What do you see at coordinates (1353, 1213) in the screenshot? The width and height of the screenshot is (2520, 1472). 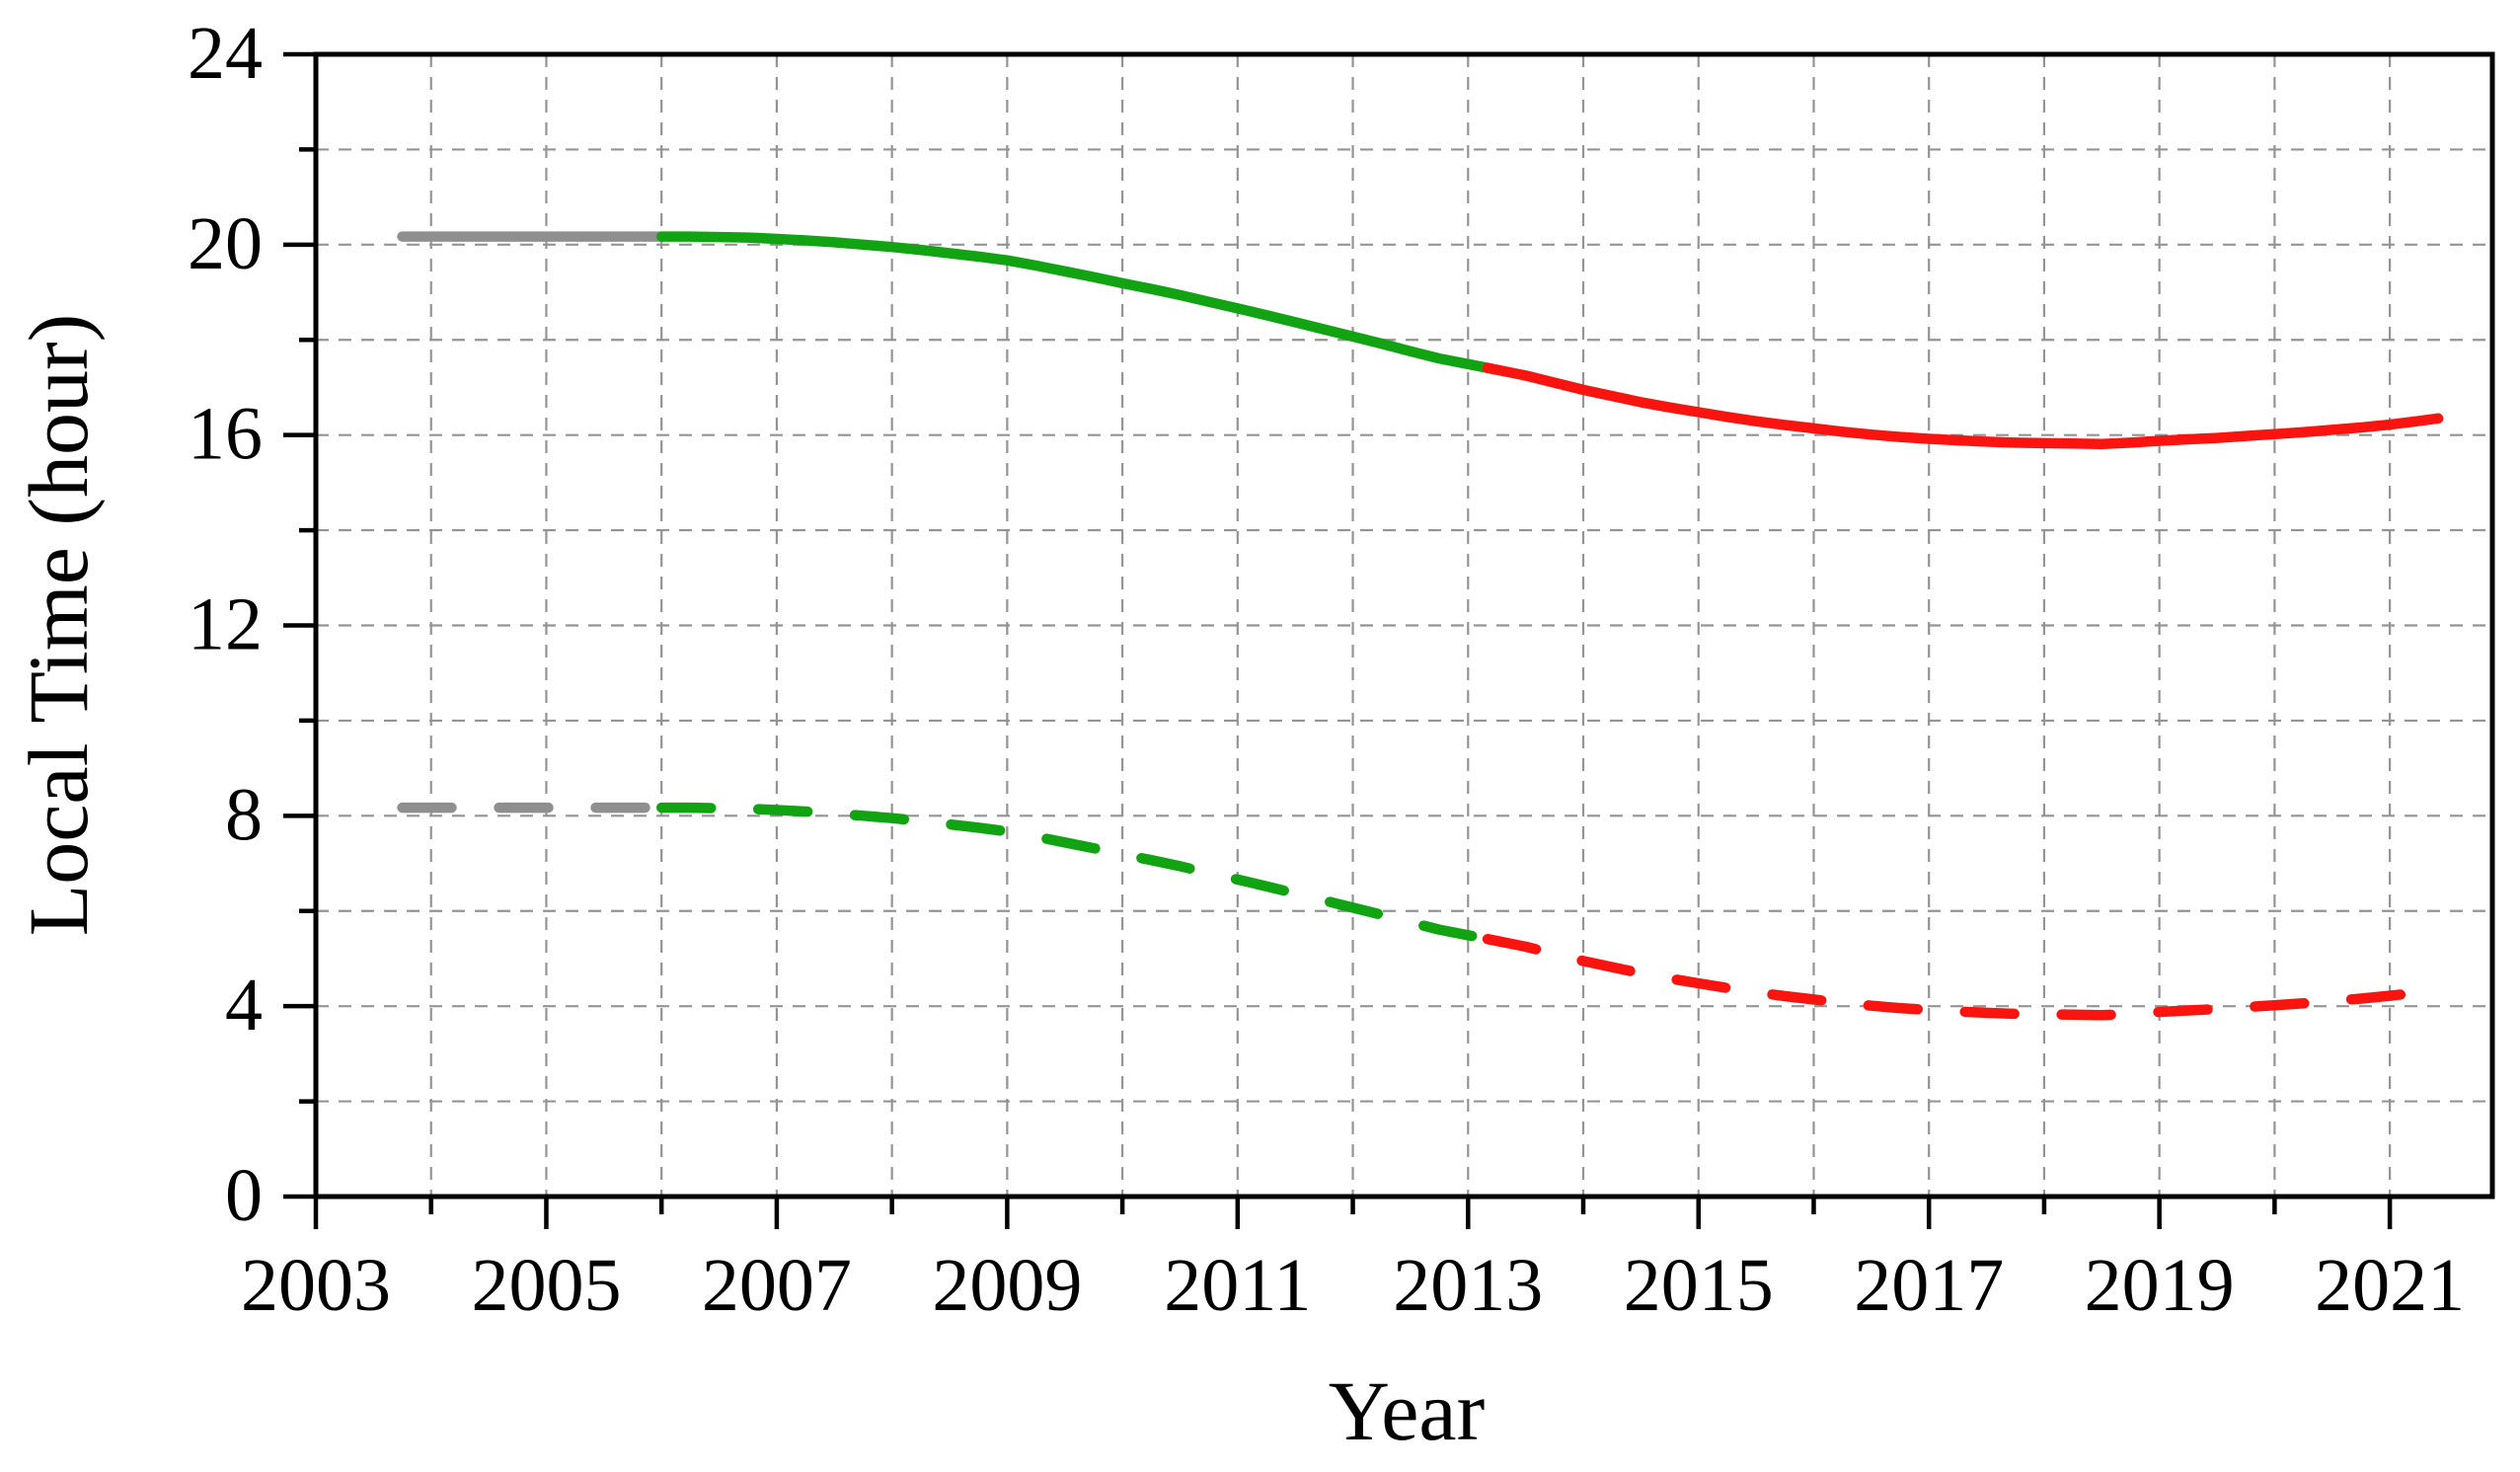 I see `x-ticks` at bounding box center [1353, 1213].